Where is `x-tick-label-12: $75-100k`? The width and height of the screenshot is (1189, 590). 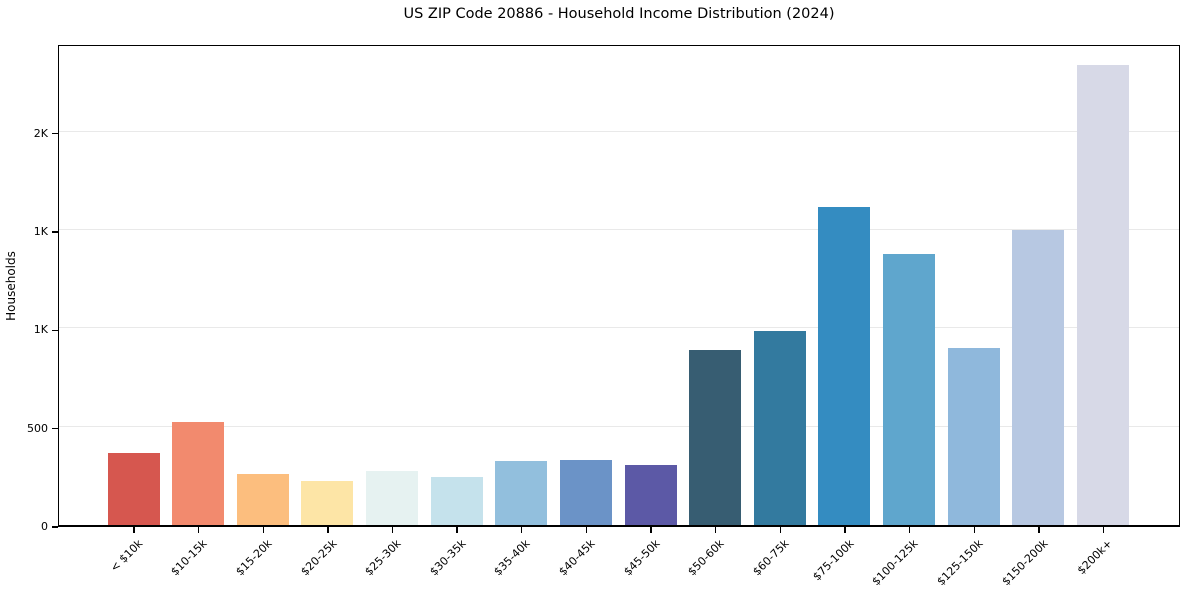
x-tick-label-12: $75-100k is located at coordinates (833, 560).